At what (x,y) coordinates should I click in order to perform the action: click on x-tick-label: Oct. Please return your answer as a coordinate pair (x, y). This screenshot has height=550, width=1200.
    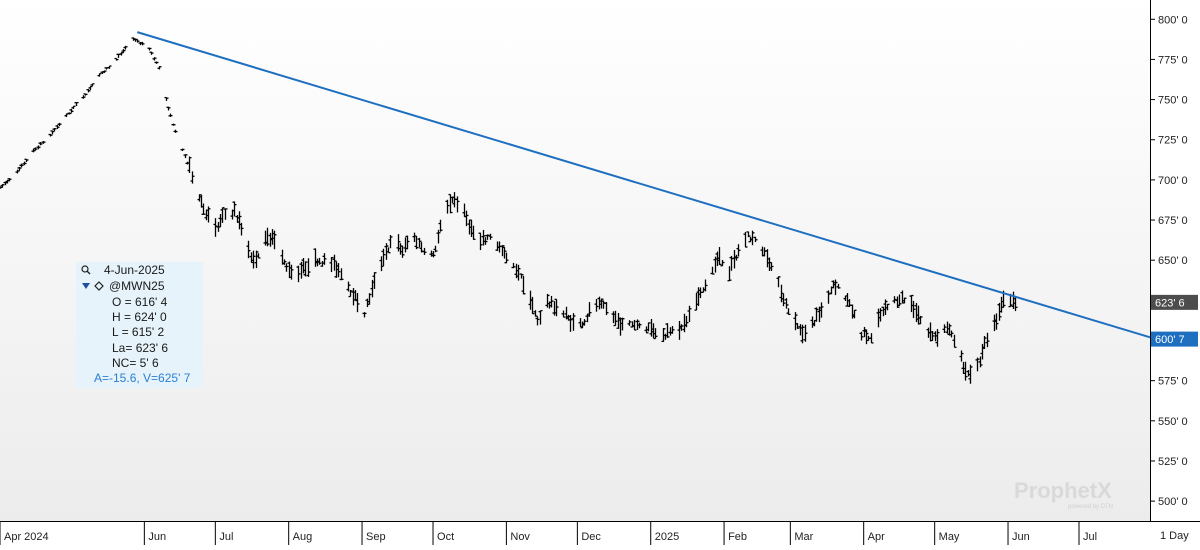
    Looking at the image, I should click on (445, 537).